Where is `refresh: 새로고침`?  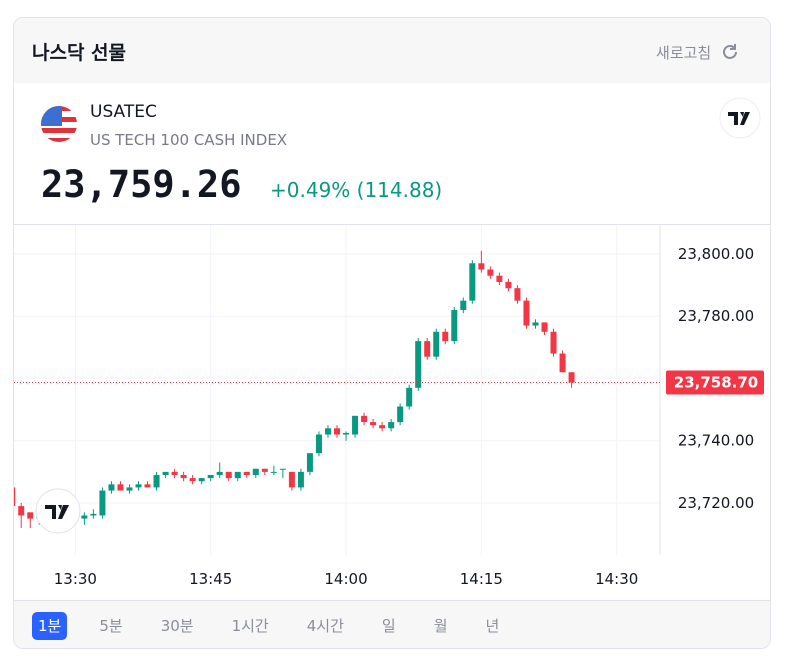
refresh: 새로고침 is located at coordinates (698, 52).